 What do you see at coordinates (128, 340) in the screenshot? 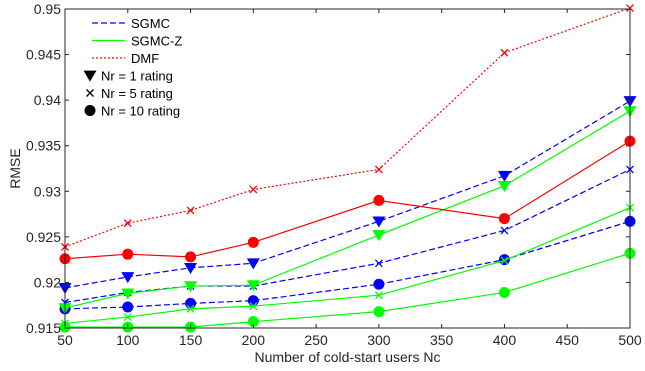
I see `x-tick-label: 100` at bounding box center [128, 340].